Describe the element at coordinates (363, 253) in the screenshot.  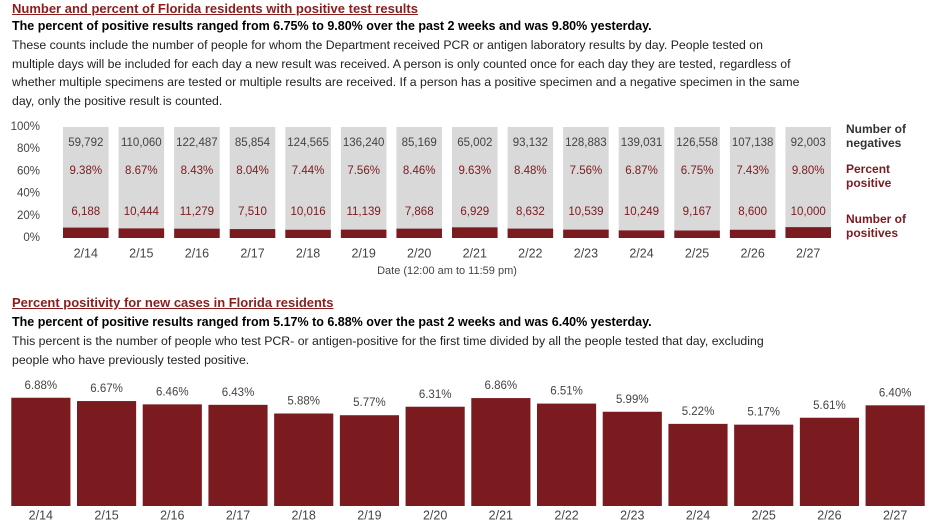
I see `x-tick-label: 2/19` at that location.